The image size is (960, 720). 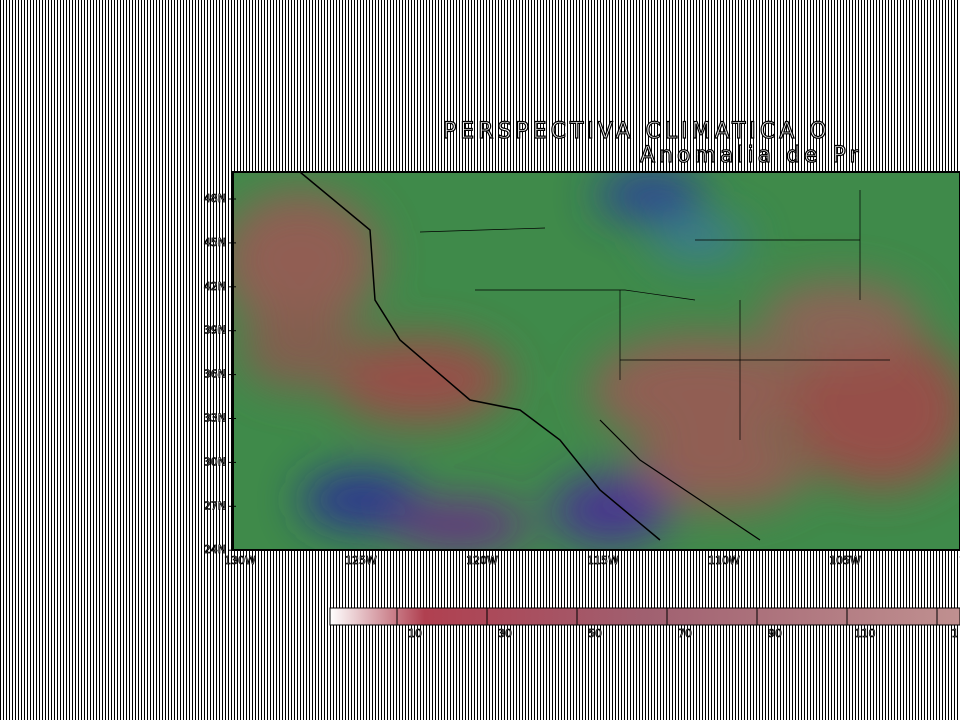 What do you see at coordinates (845, 560) in the screenshot?
I see `lon-label: 105W` at bounding box center [845, 560].